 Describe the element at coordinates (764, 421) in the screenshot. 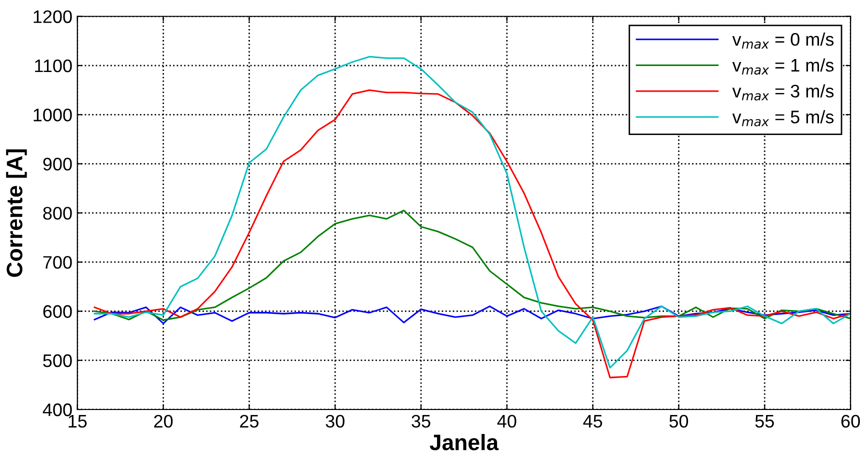

I see `x-tick-label: 55` at that location.